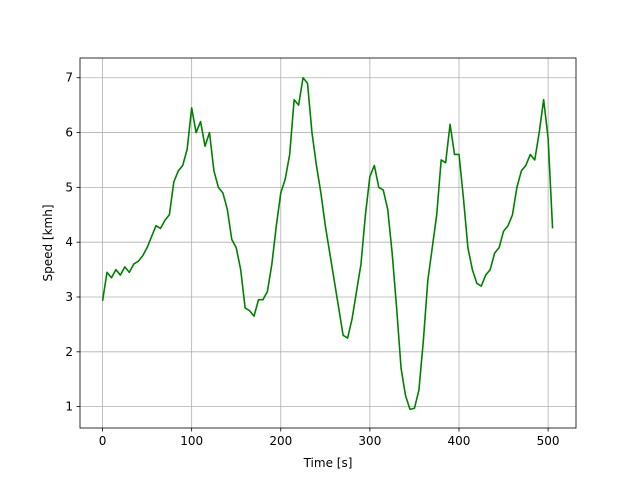 The width and height of the screenshot is (640, 484). I want to click on x-tick-label: 500, so click(548, 441).